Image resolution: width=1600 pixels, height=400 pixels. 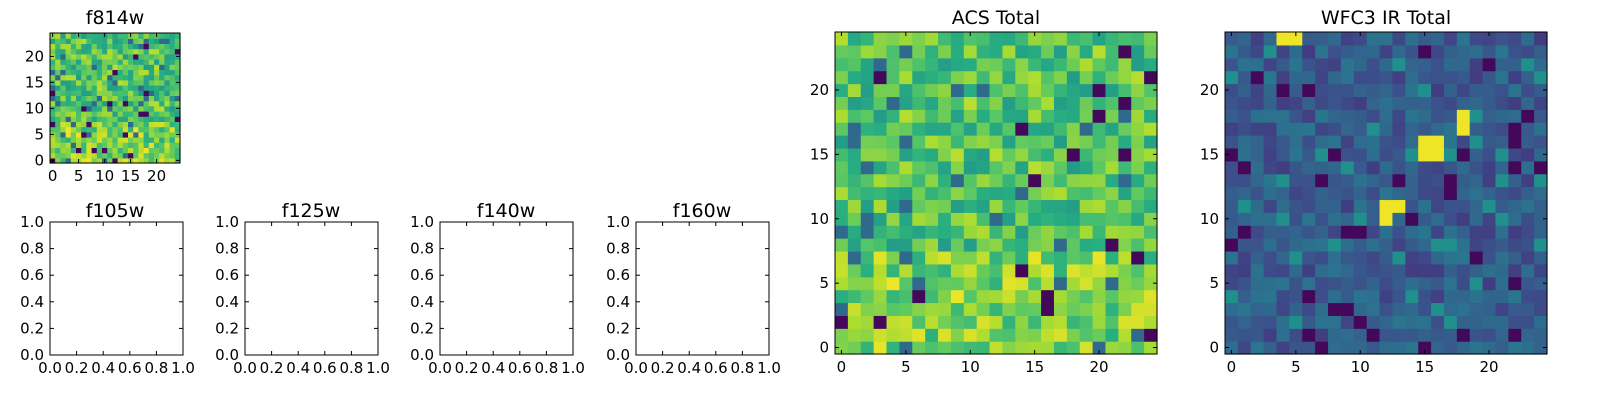 What do you see at coordinates (1296, 367) in the screenshot?
I see `x-tick-label: 5` at bounding box center [1296, 367].